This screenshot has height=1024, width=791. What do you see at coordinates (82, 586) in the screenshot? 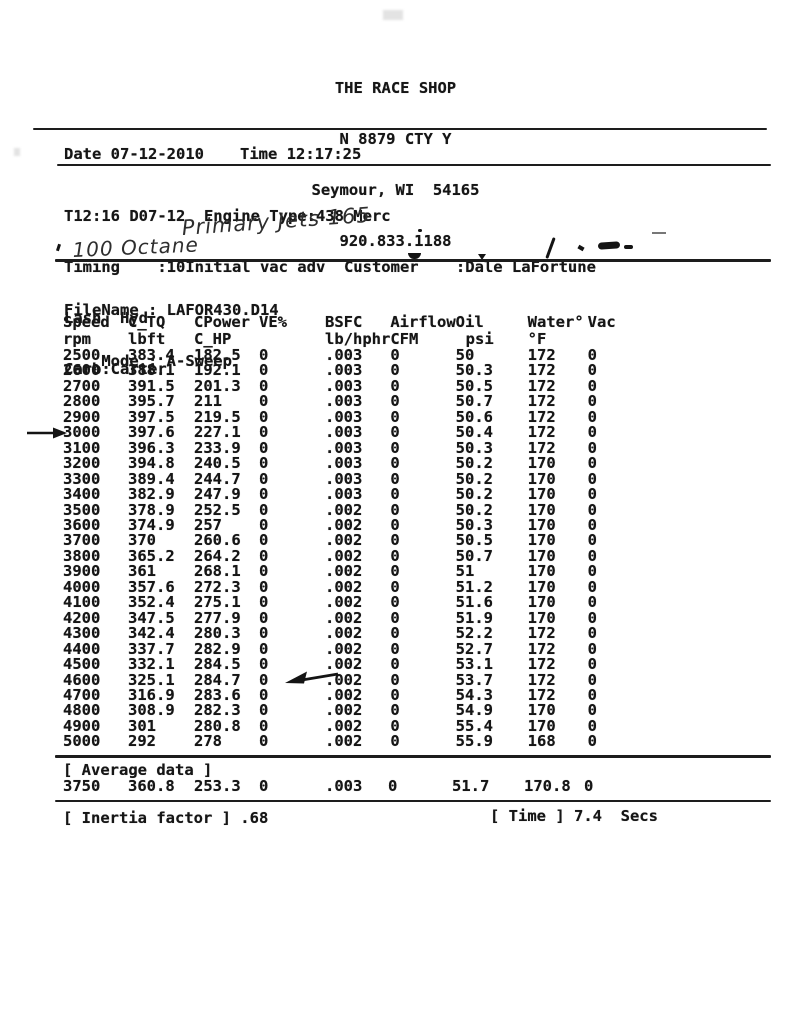
I see `table-cell: 4000` at bounding box center [82, 586].